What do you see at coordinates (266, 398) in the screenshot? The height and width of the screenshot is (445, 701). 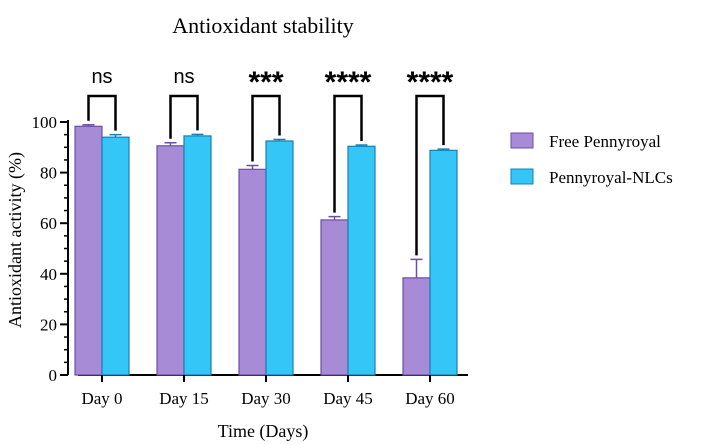 I see `x-tick-label: Day 30` at bounding box center [266, 398].